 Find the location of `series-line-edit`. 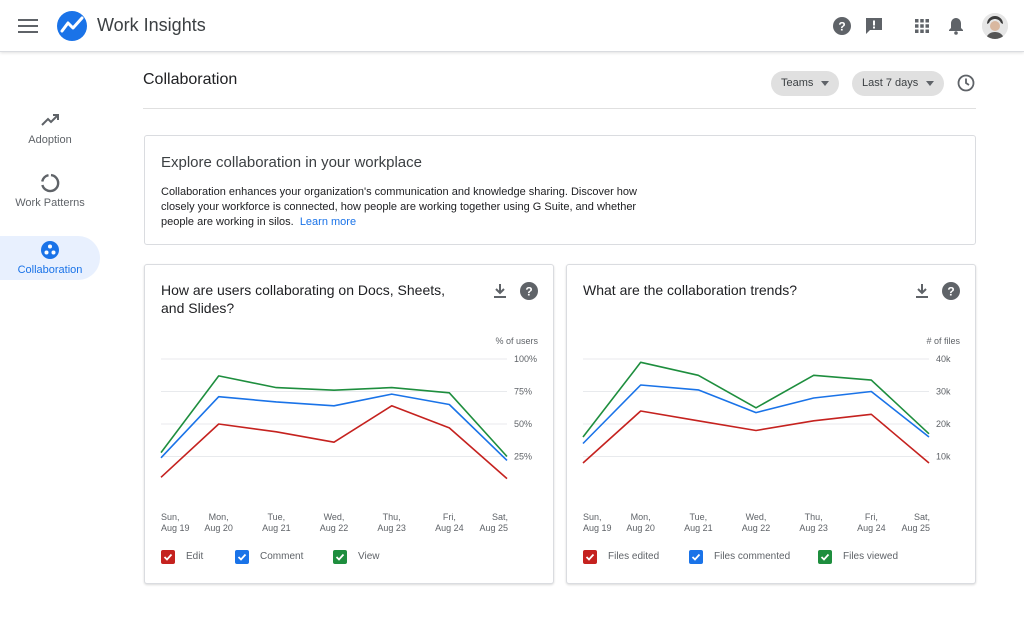

series-line-edit is located at coordinates (334, 442).